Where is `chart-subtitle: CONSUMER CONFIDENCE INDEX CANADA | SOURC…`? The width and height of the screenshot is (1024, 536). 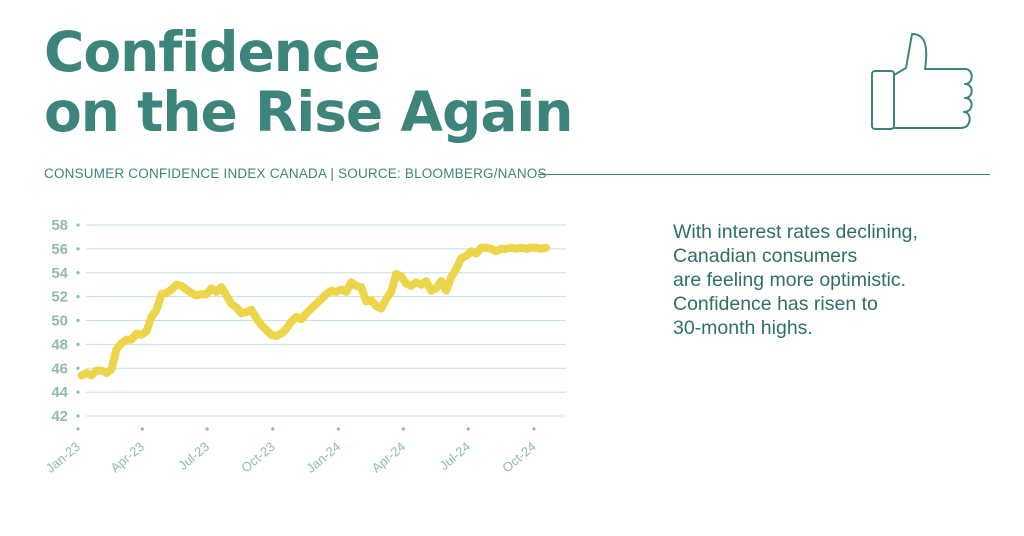 chart-subtitle: CONSUMER CONFIDENCE INDEX CANADA | SOURC… is located at coordinates (295, 173).